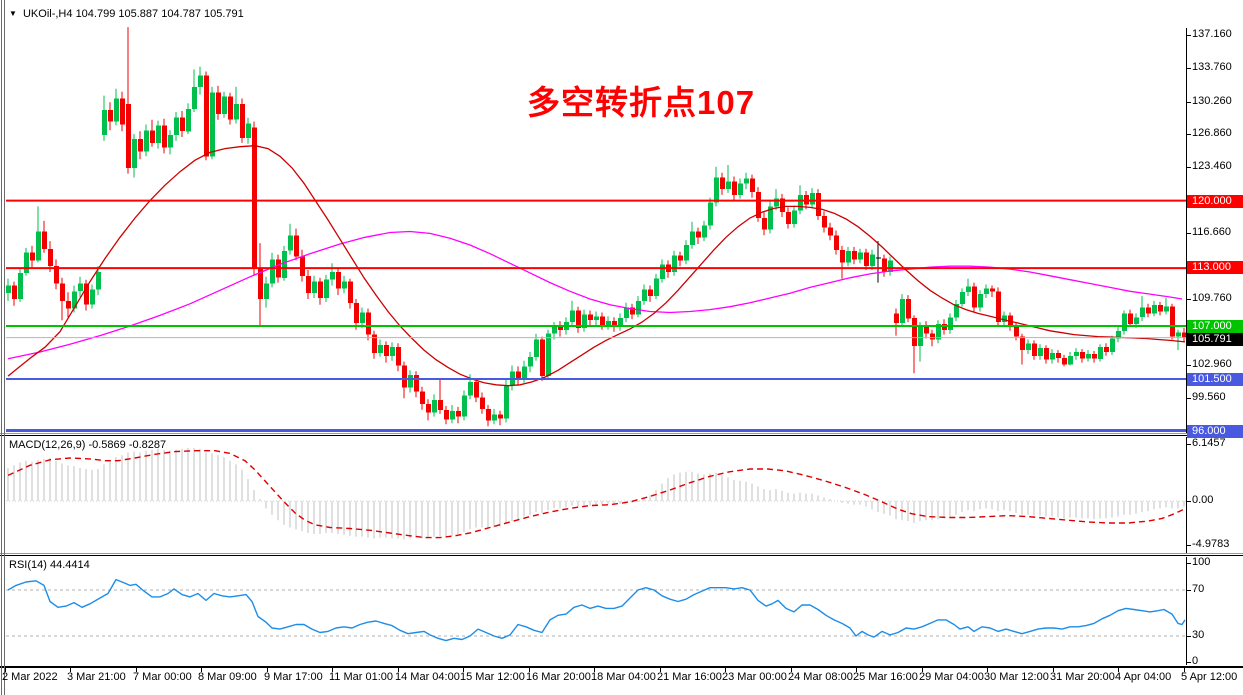 This screenshot has height=695, width=1243. Describe the element at coordinates (227, 677) in the screenshot. I see `date-axis-label: 8 Mar 09:00` at that location.